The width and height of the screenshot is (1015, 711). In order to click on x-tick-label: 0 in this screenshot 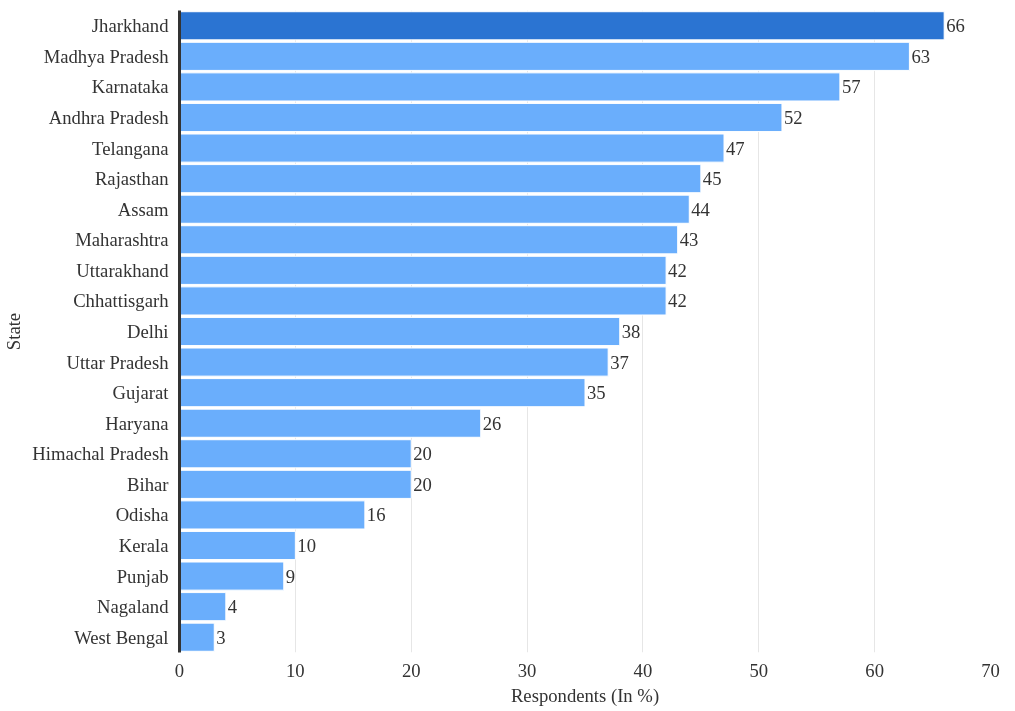, I will do `click(179, 670)`.